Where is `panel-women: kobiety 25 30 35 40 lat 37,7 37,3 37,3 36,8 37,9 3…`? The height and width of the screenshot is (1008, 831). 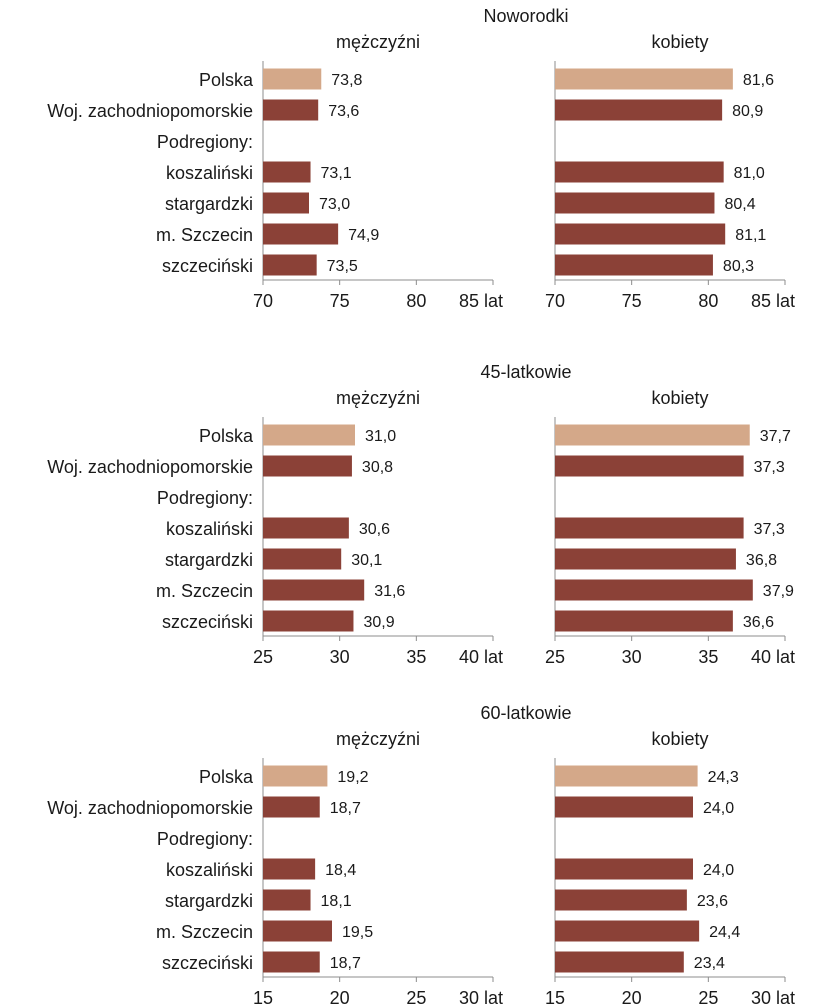 panel-women: kobiety 25 30 35 40 lat 37,7 37,3 37,3 36,8 37,9 3… is located at coordinates (670, 527).